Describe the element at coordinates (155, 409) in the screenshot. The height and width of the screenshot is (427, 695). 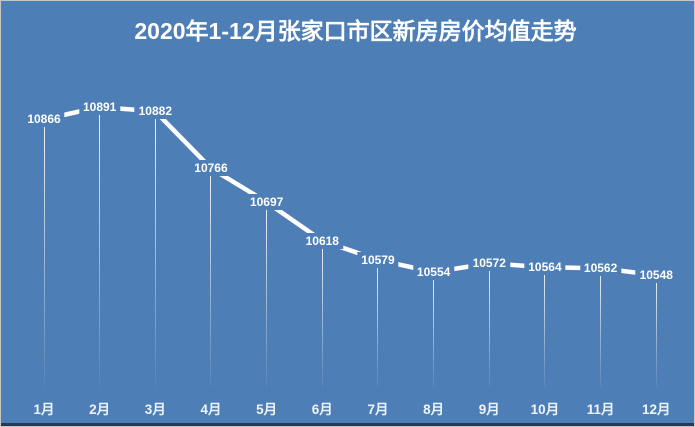
I see `x-axis-label: 3月` at that location.